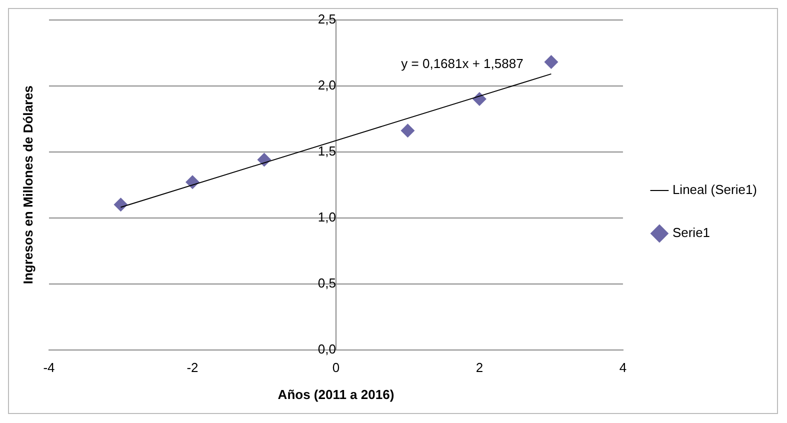  I want to click on x-tick-label: -4, so click(49, 368).